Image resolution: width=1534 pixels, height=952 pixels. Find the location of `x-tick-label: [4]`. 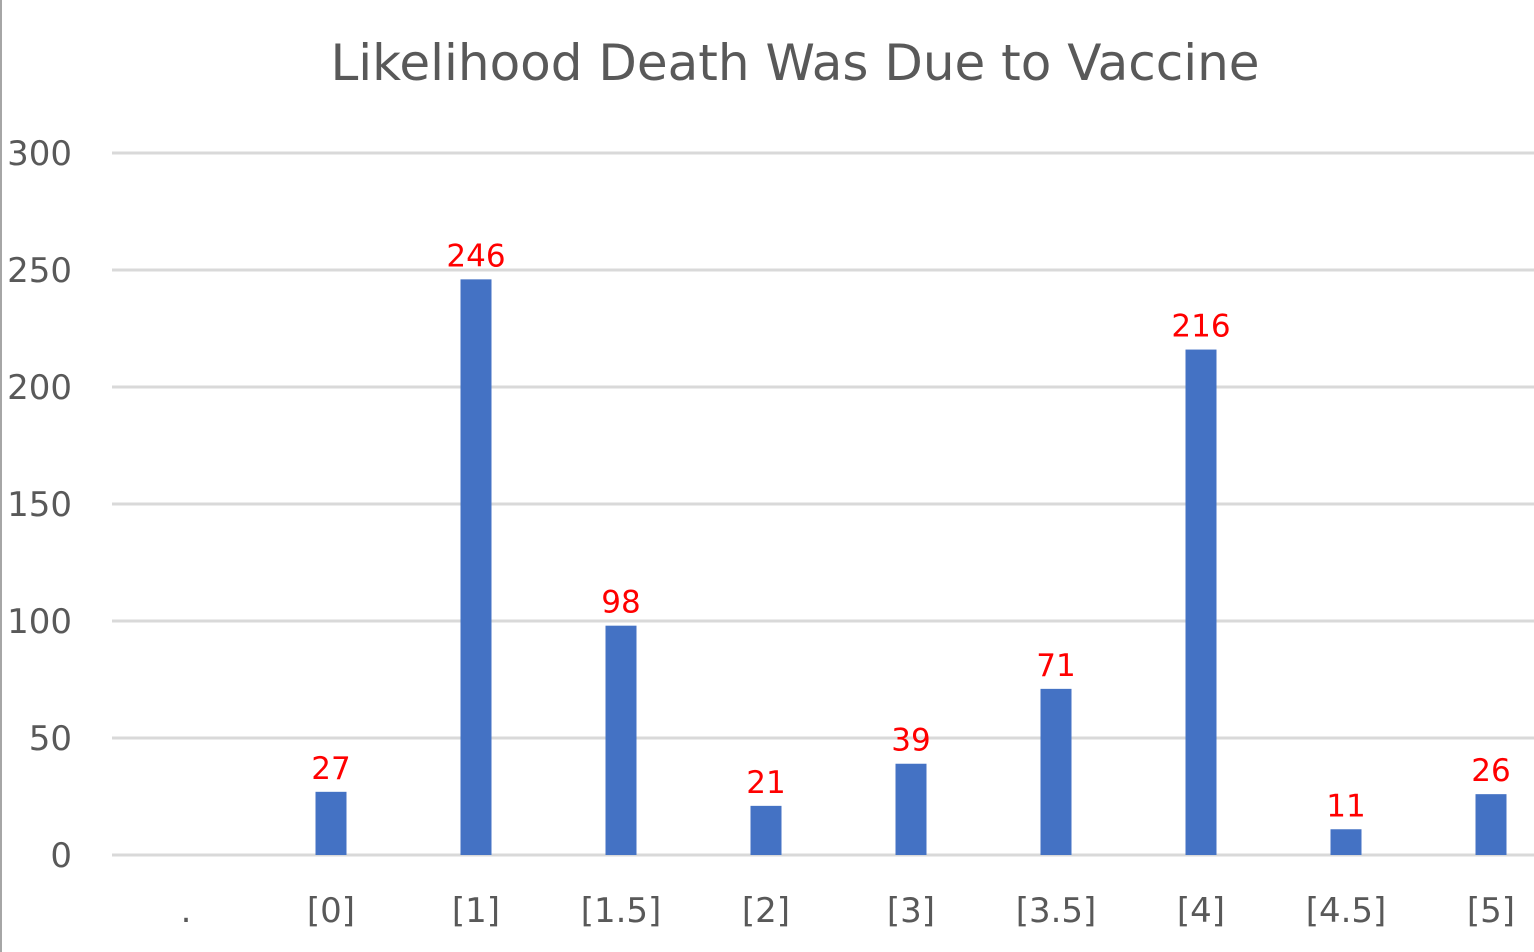

x-tick-label: [4] is located at coordinates (1201, 911).